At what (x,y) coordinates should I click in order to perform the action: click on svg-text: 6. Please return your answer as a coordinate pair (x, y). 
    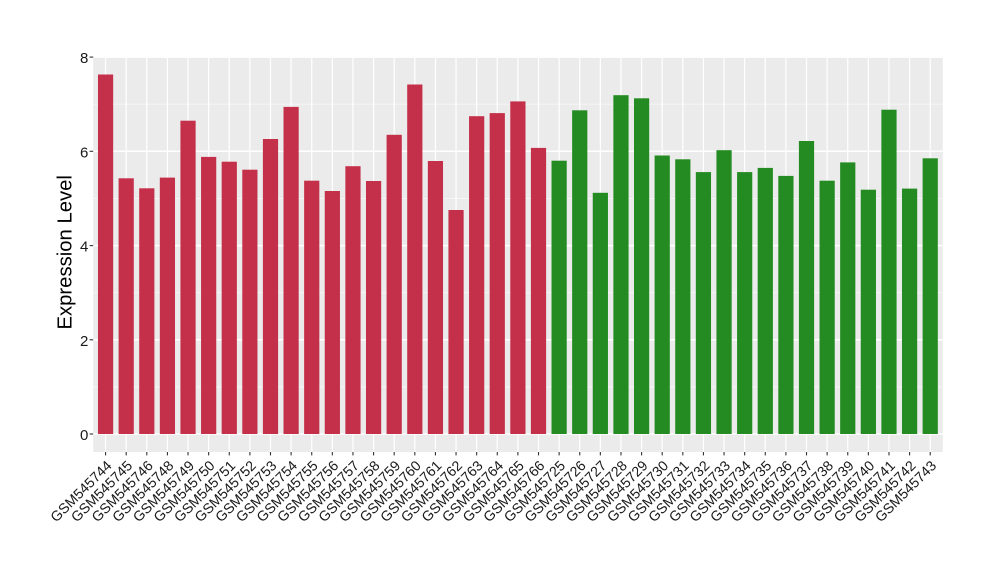
    Looking at the image, I should click on (84, 152).